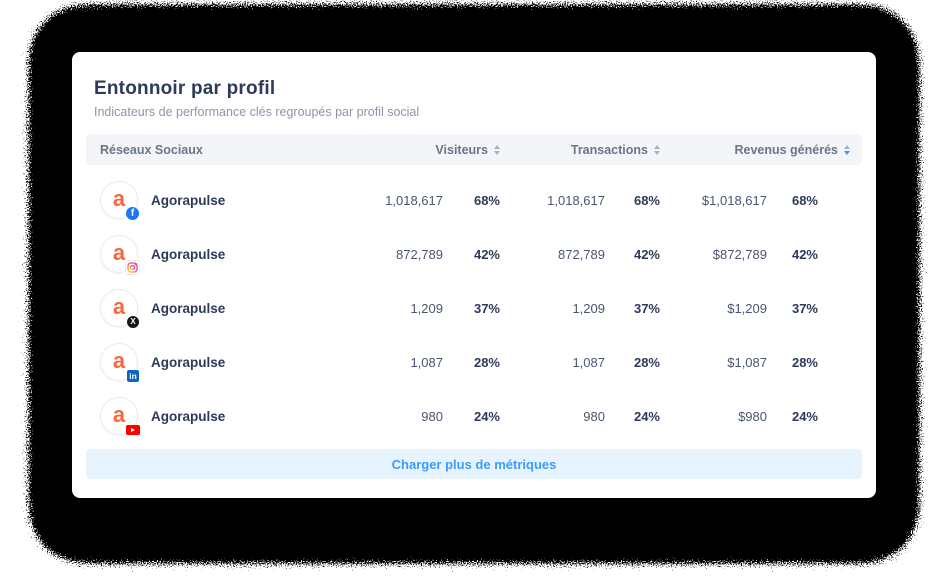 The width and height of the screenshot is (948, 585). Describe the element at coordinates (609, 149) in the screenshot. I see `column-header-transactions-label: Transactions` at that location.